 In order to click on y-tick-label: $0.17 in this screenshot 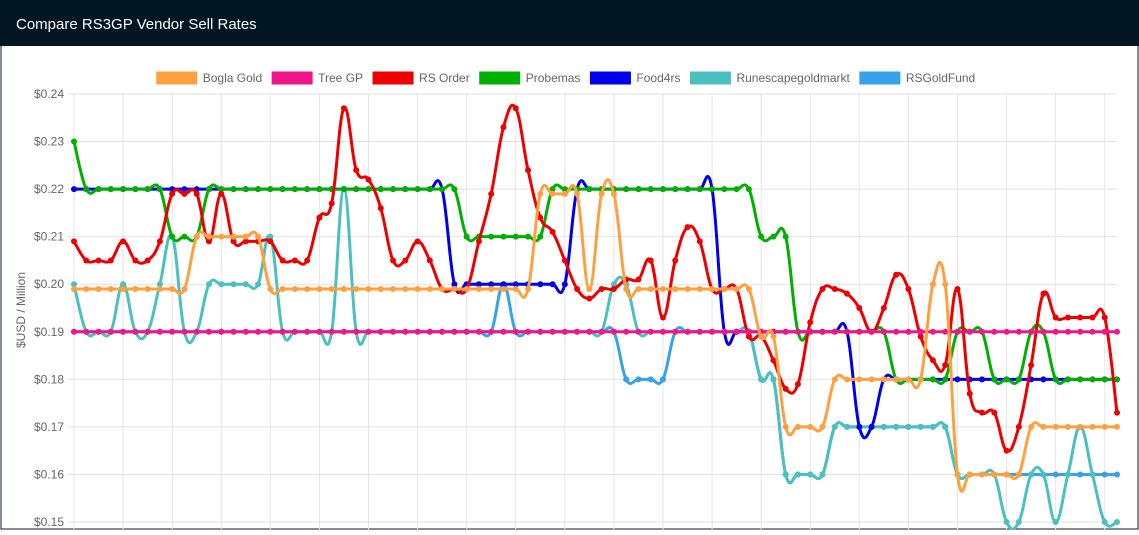, I will do `click(49, 427)`.